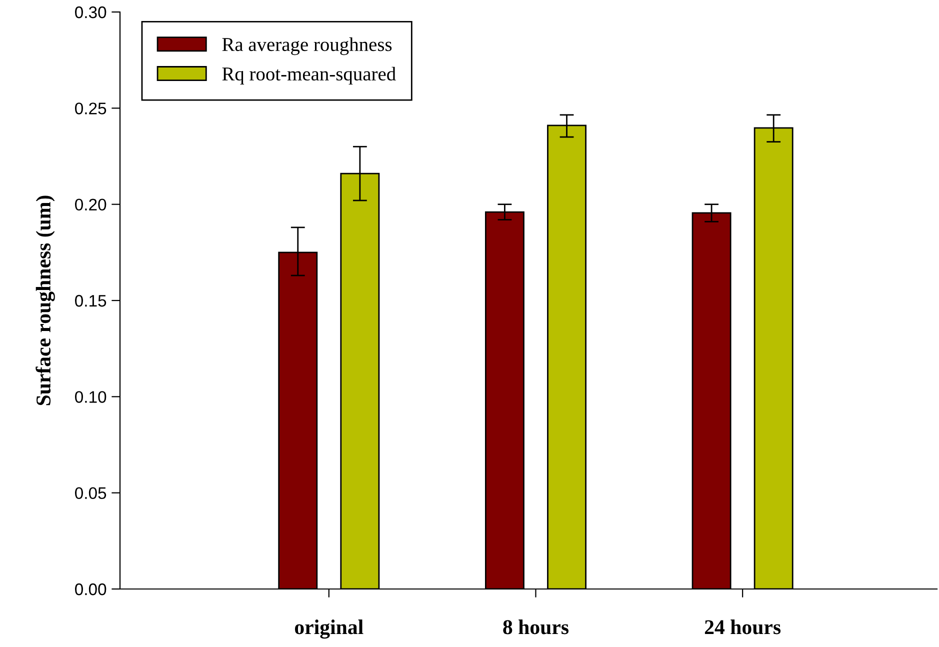 This screenshot has width=939, height=647. I want to click on y-tick-label: 0.15, so click(90, 300).